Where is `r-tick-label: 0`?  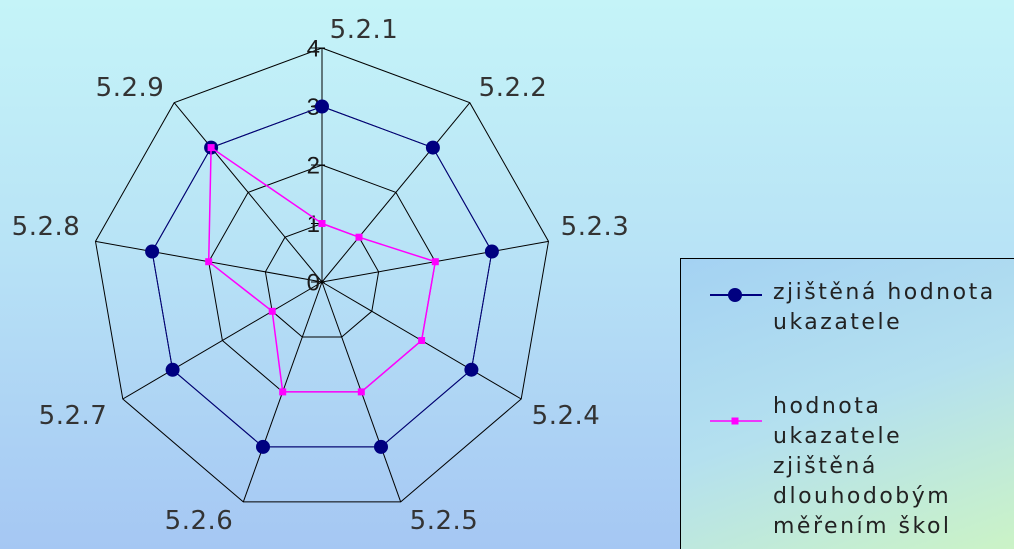 r-tick-label: 0 is located at coordinates (313, 283).